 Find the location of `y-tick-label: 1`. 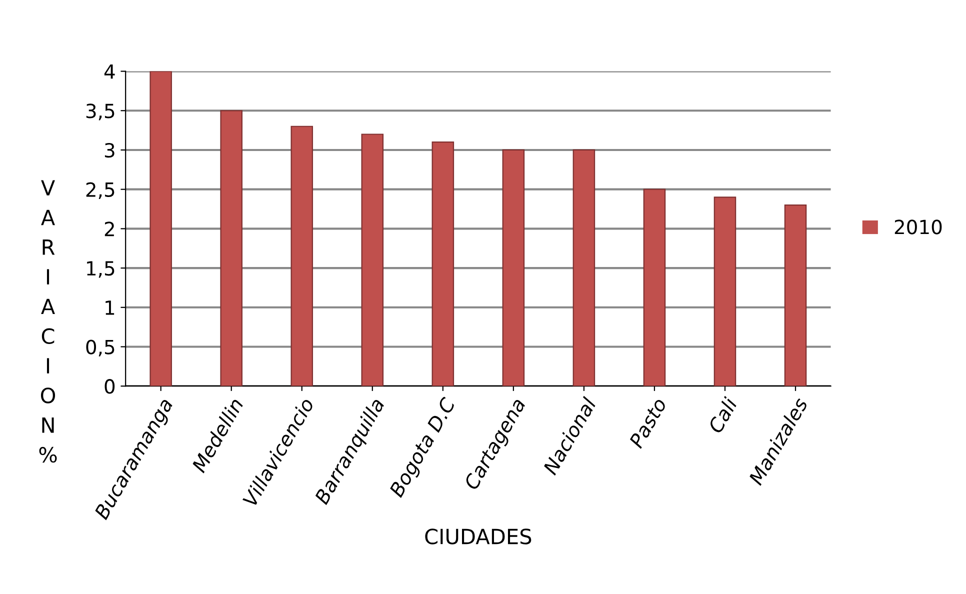

y-tick-label: 1 is located at coordinates (110, 307).